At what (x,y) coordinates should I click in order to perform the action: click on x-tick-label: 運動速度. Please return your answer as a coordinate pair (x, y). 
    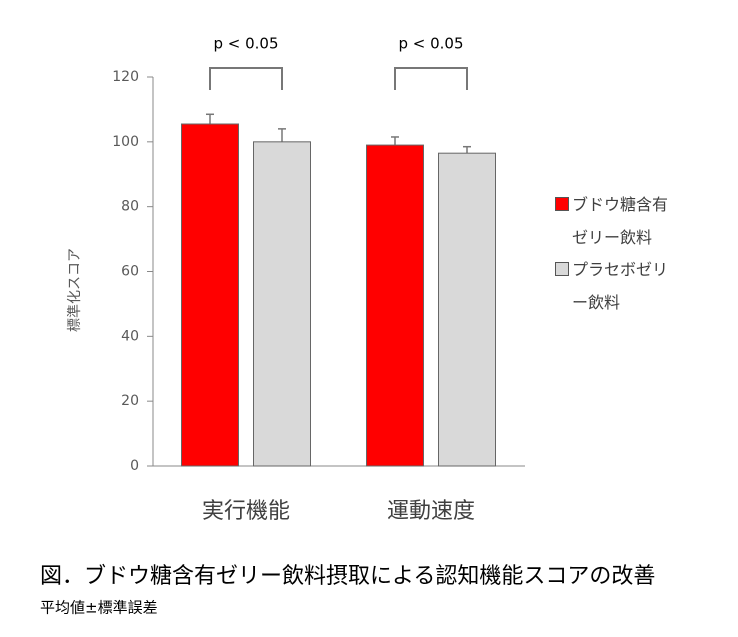
    Looking at the image, I should click on (431, 511).